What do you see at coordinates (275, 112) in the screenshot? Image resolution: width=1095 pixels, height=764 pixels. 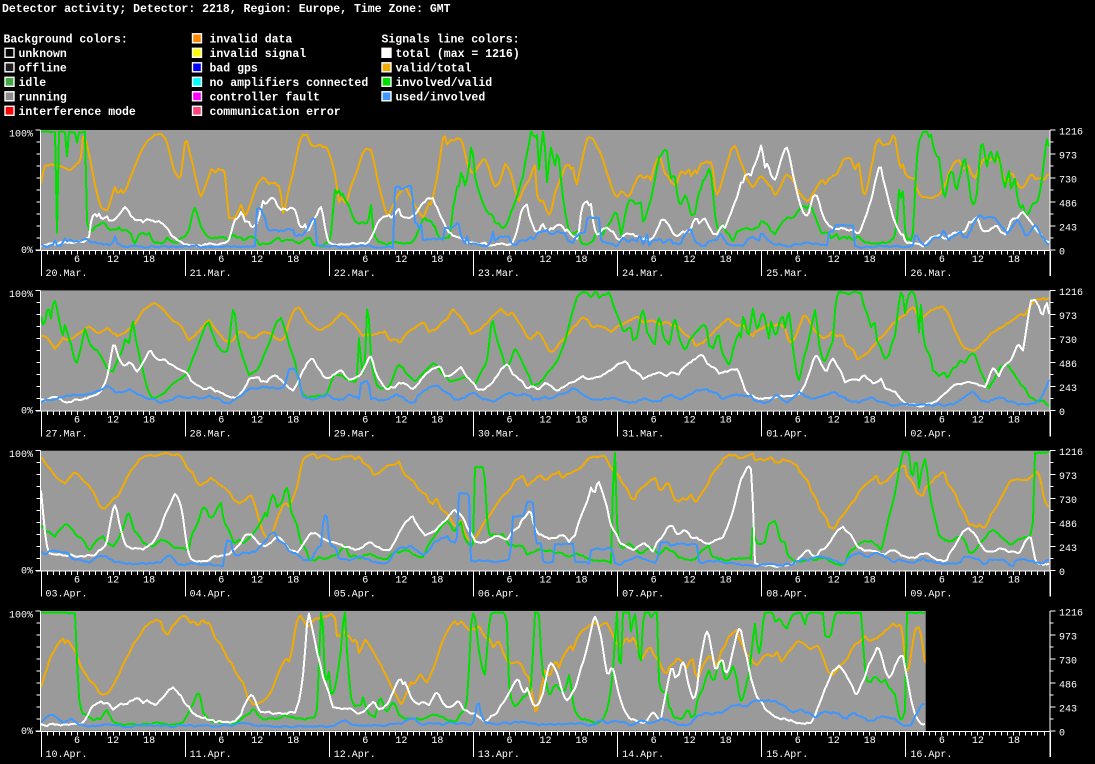 I see `svg-text: communication error` at bounding box center [275, 112].